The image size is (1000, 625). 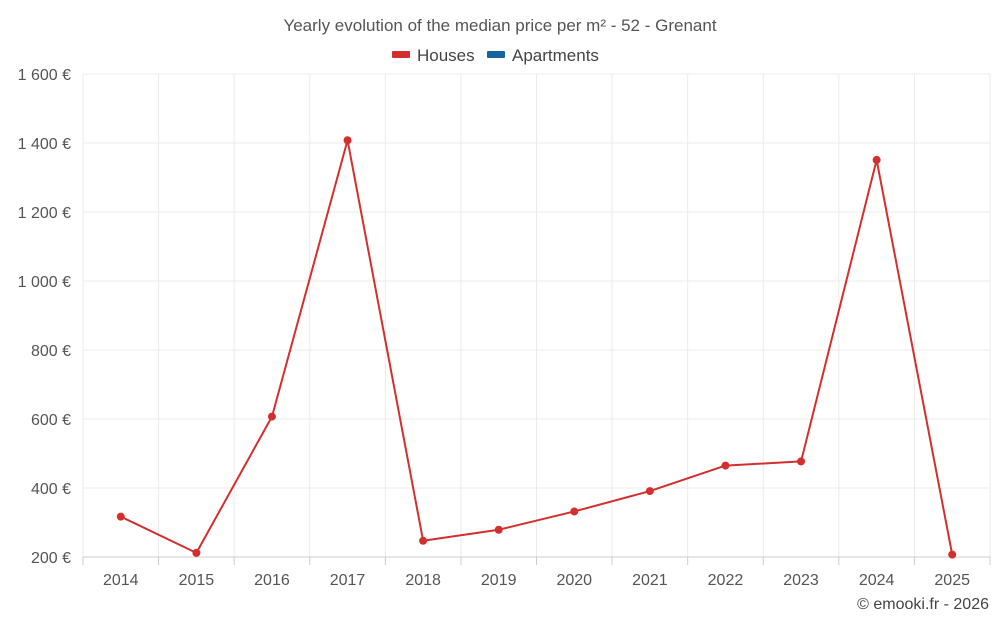 I want to click on legend-swatch-apartments, so click(x=496, y=54).